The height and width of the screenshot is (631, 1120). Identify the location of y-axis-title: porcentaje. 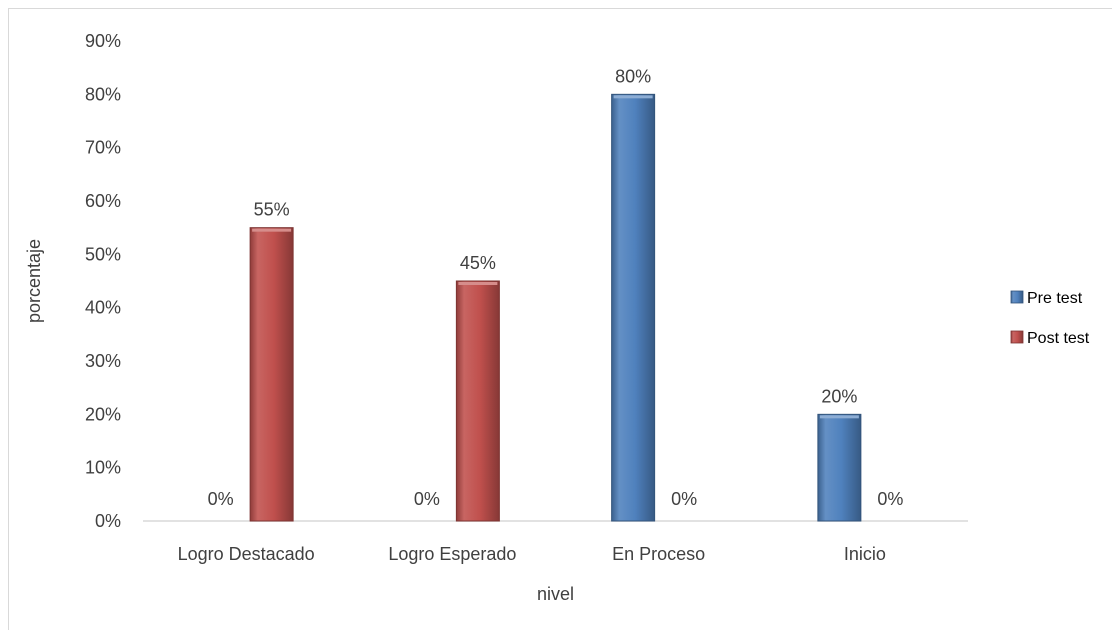
(34, 281).